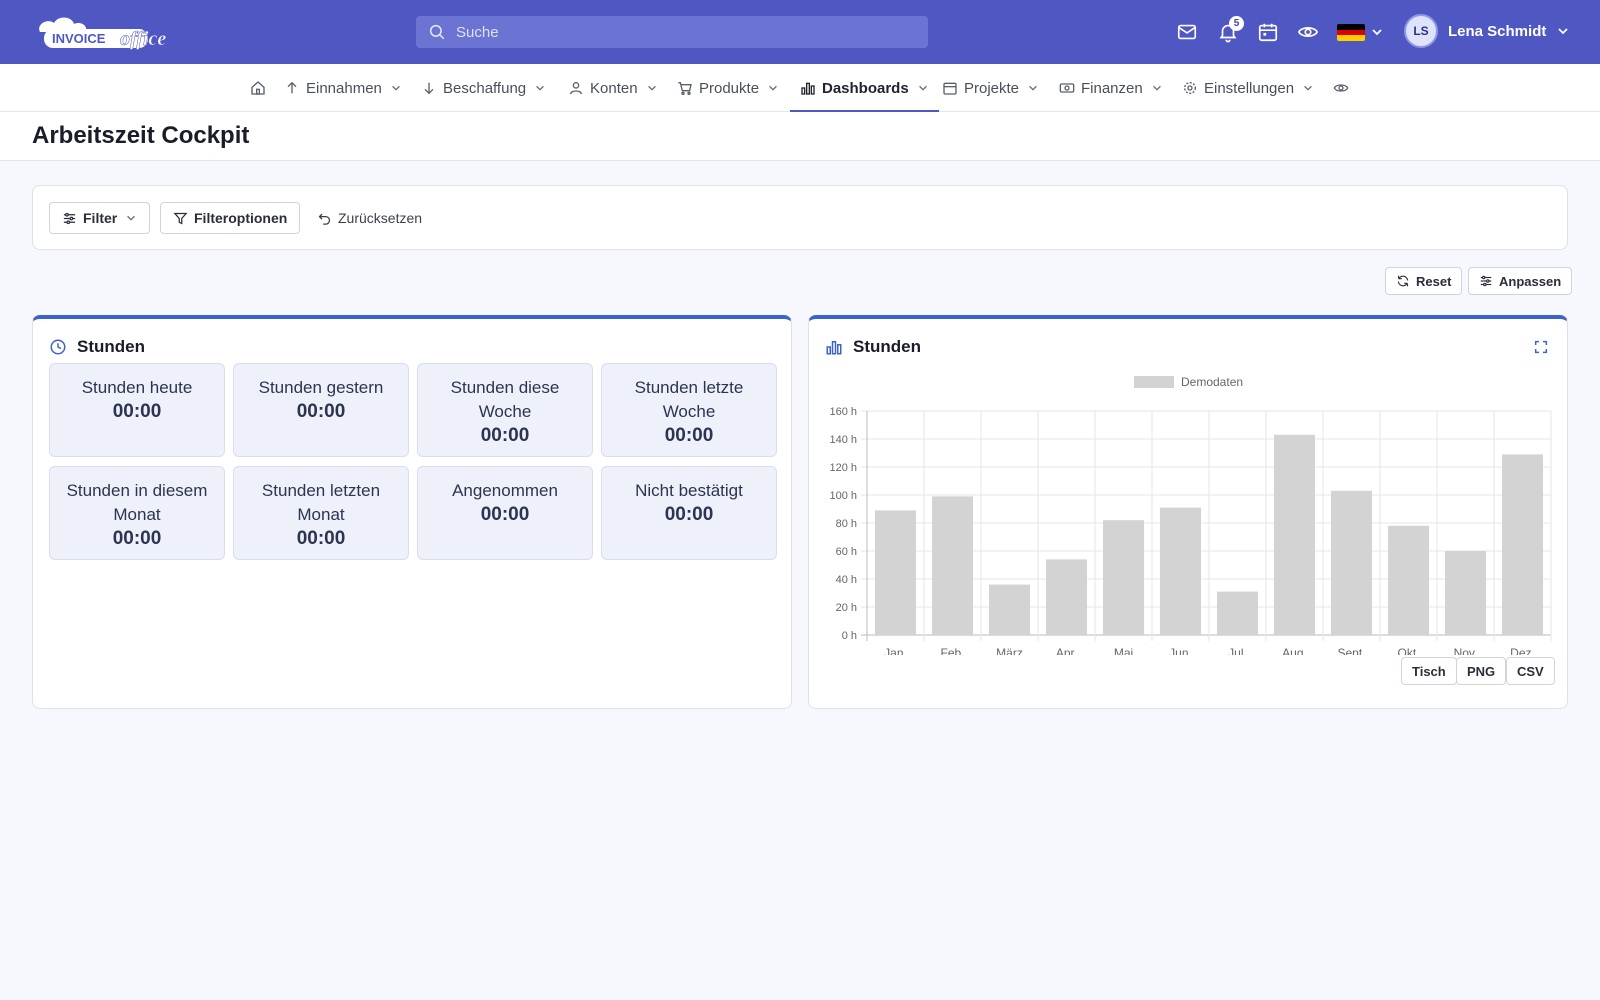 This screenshot has height=1000, width=1600. Describe the element at coordinates (137, 387) in the screenshot. I see `stat-label: Stunden heute` at that location.